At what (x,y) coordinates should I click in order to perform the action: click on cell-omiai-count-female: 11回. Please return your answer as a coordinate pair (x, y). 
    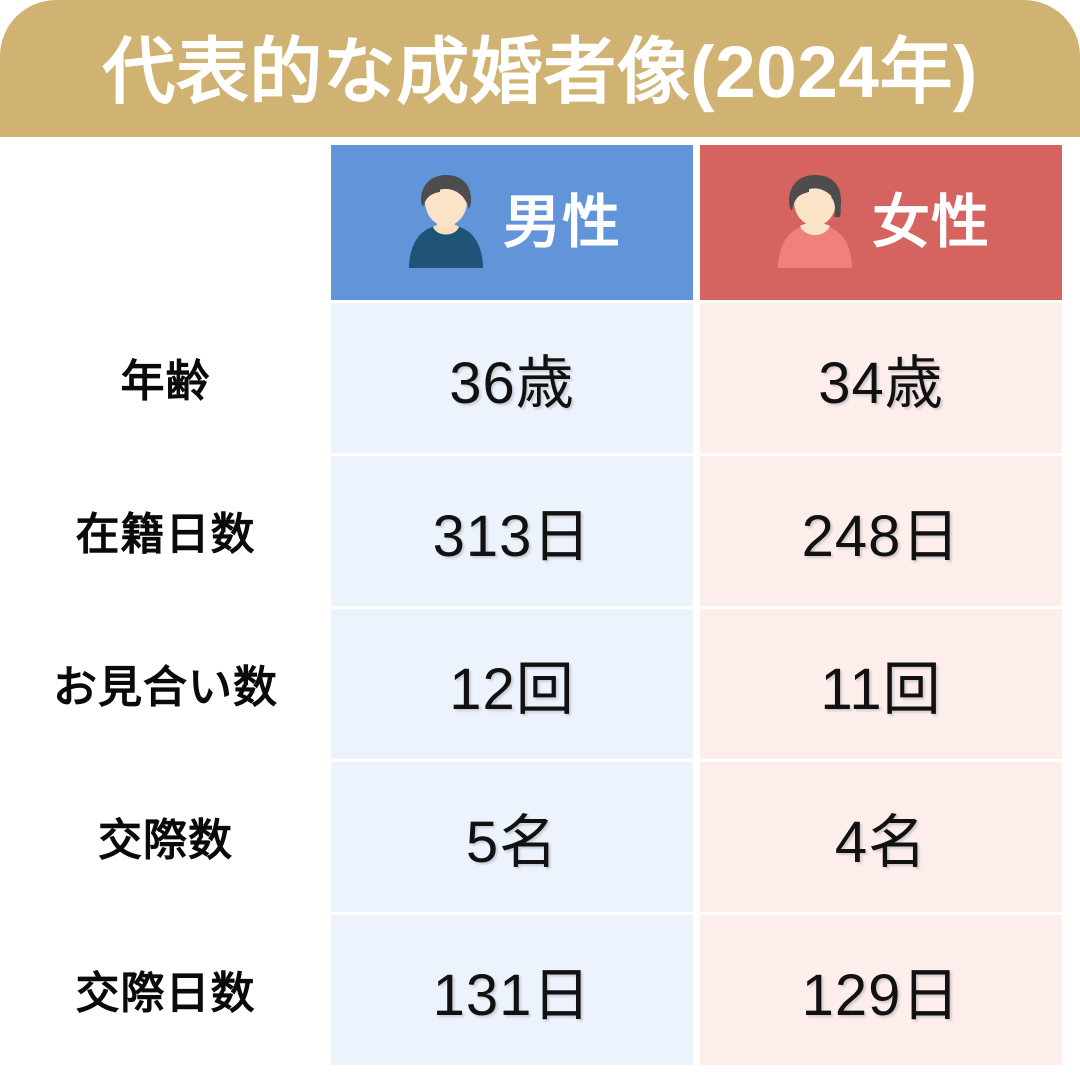
    Looking at the image, I should click on (881, 682).